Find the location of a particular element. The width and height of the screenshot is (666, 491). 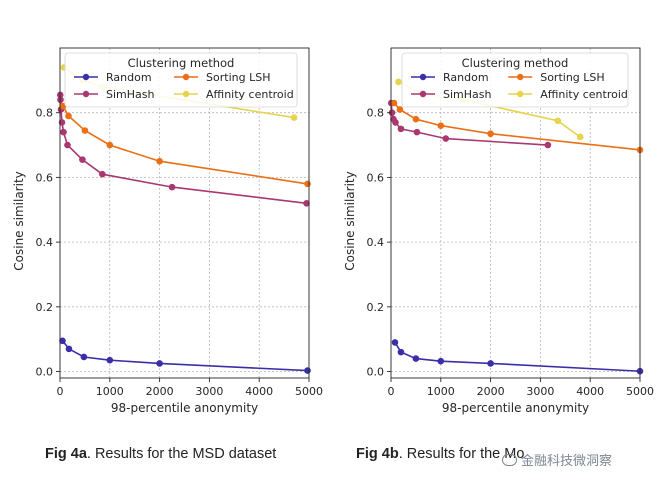

caption-fig-4b: Fig 4b. Results for the Mo is located at coordinates (440, 454).